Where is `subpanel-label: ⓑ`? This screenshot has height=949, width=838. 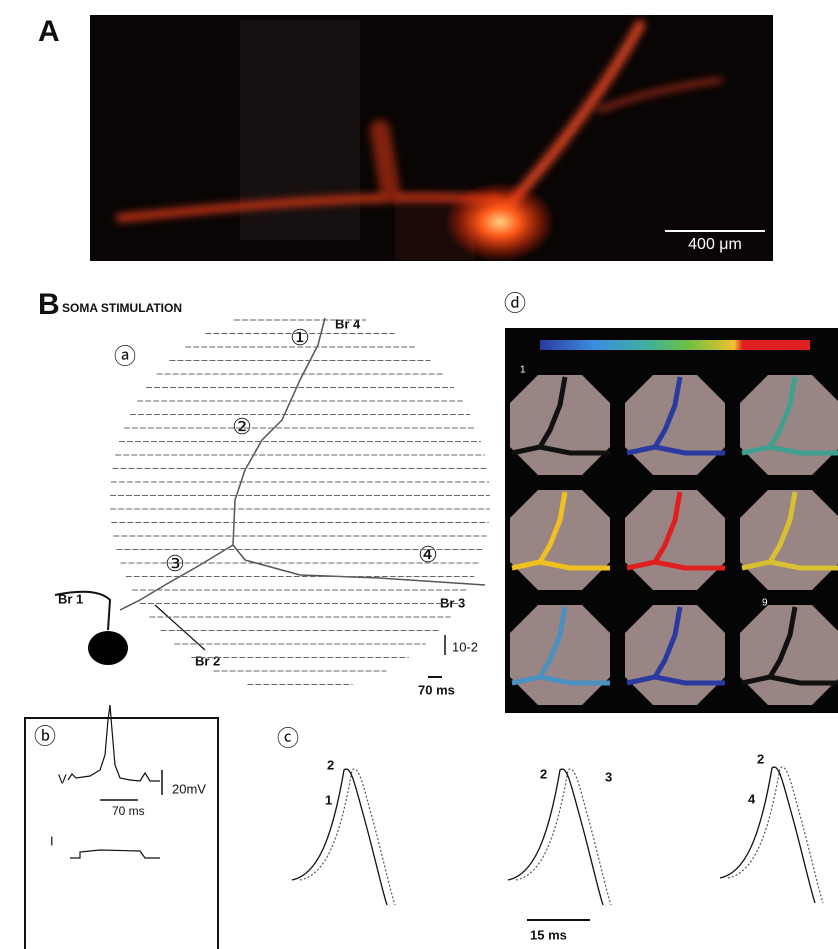 subpanel-label: ⓑ is located at coordinates (45, 736).